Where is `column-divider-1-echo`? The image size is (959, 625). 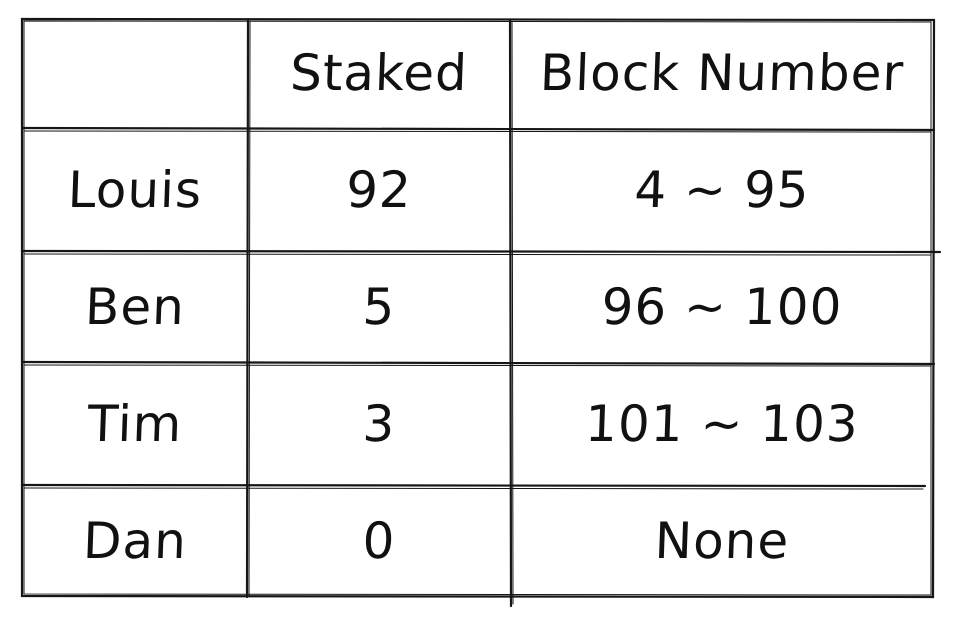
column-divider-1-echo is located at coordinates (249, 308).